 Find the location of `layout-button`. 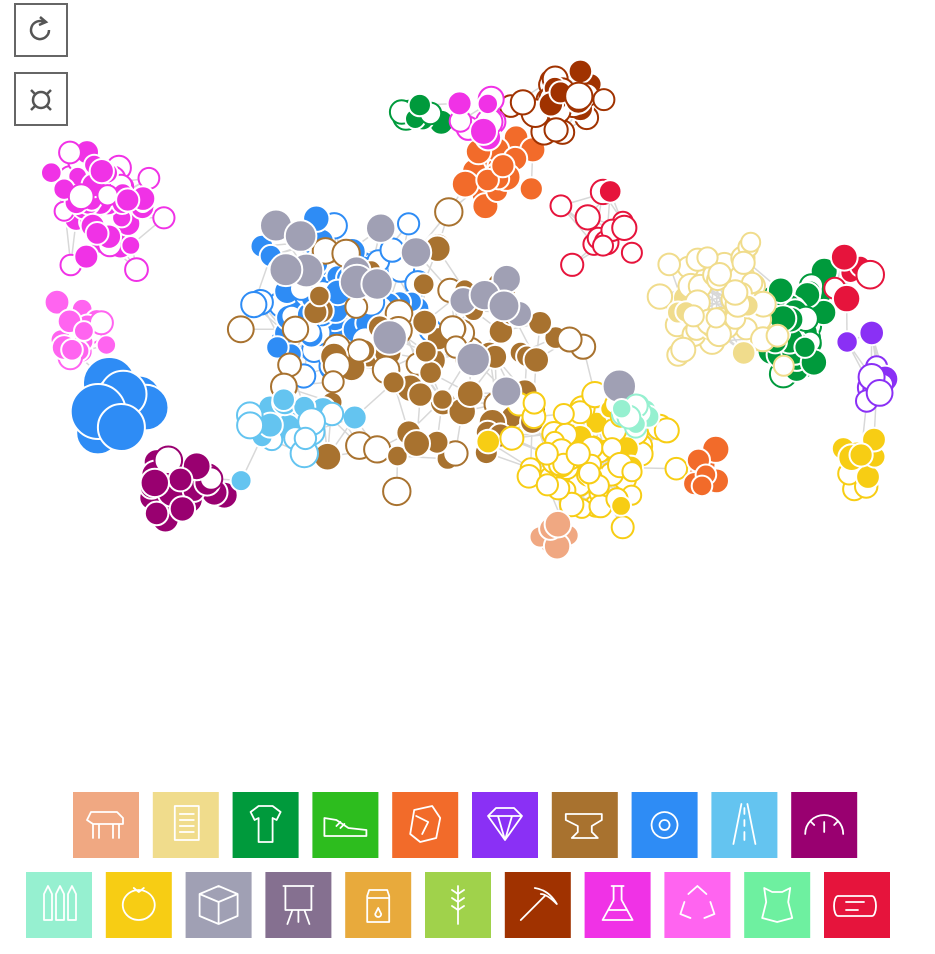

layout-button is located at coordinates (41, 99).